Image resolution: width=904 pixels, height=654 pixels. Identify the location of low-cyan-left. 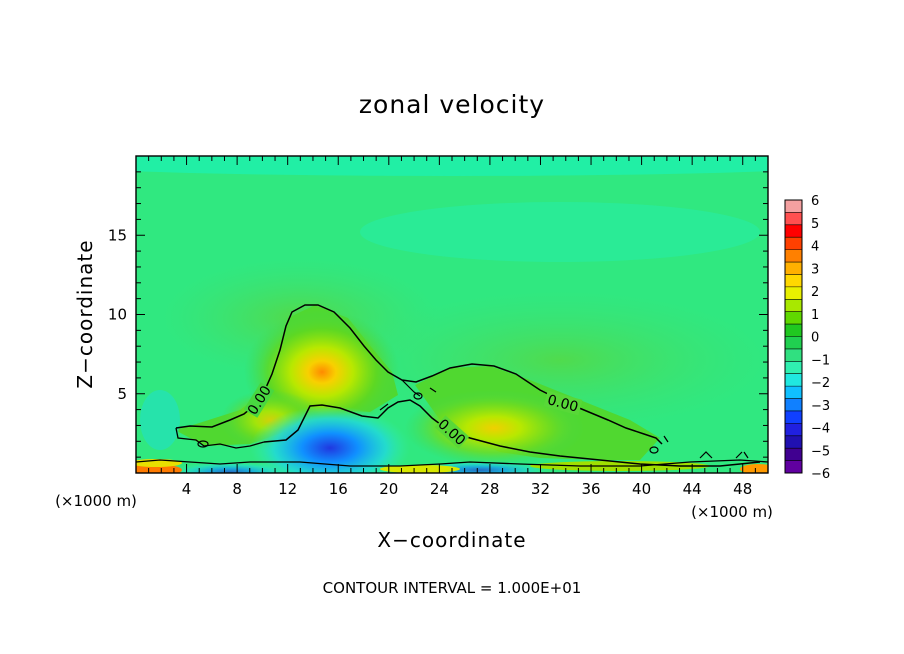
(160, 420).